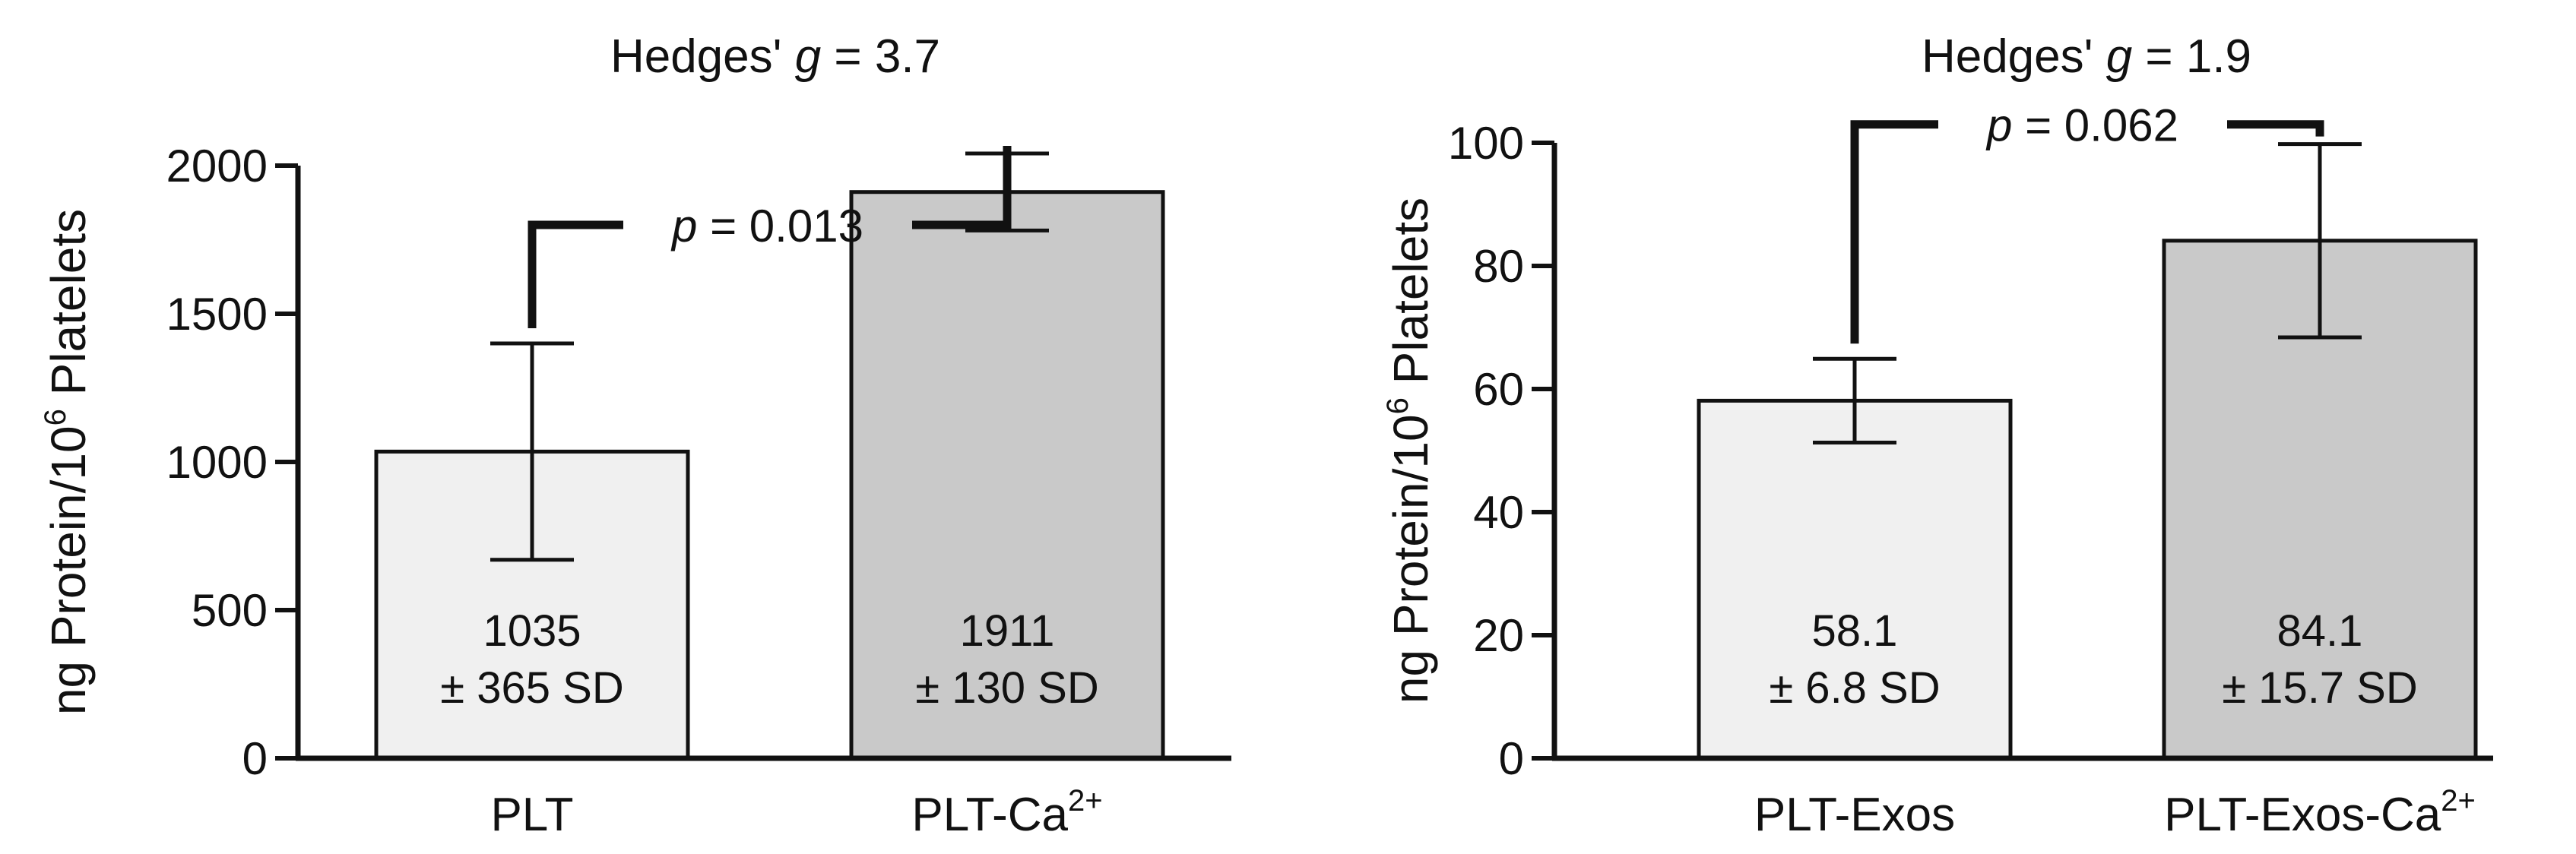  I want to click on y-tick-label: 60, so click(1498, 389).